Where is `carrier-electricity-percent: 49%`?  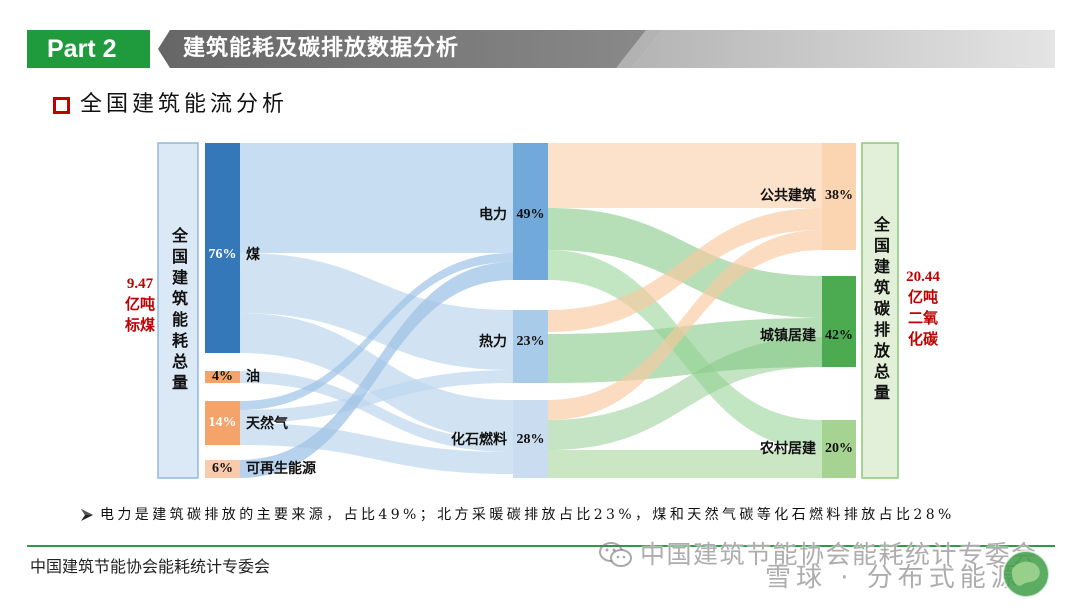 carrier-electricity-percent: 49% is located at coordinates (530, 214).